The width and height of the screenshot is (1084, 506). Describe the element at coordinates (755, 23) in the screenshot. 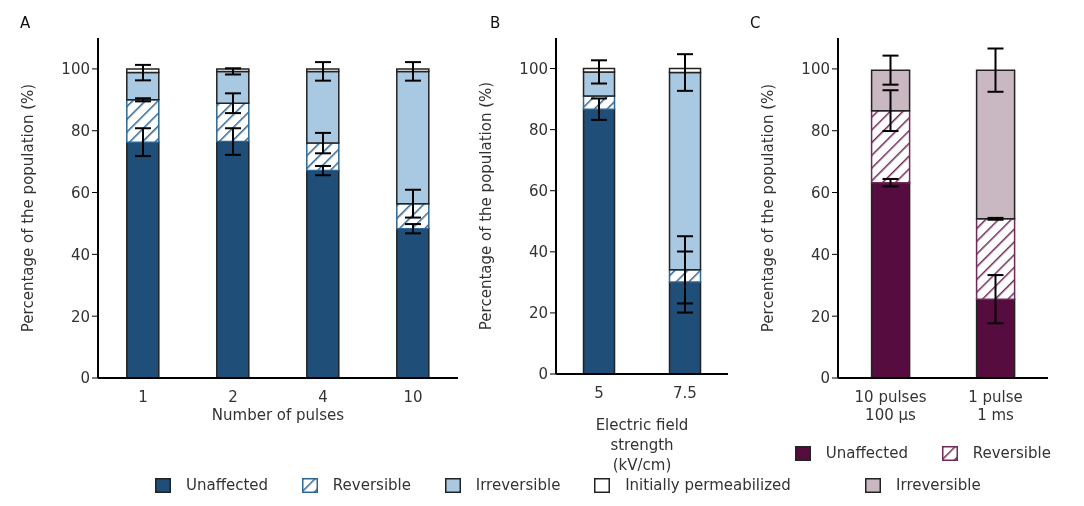

I see `chart-title: C` at that location.